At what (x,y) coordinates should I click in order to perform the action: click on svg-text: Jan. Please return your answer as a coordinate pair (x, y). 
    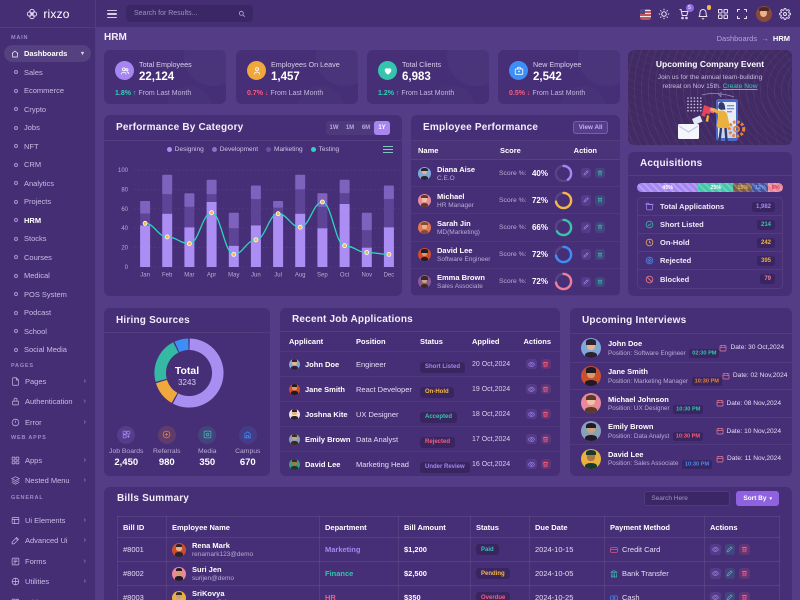
    Looking at the image, I should click on (145, 276).